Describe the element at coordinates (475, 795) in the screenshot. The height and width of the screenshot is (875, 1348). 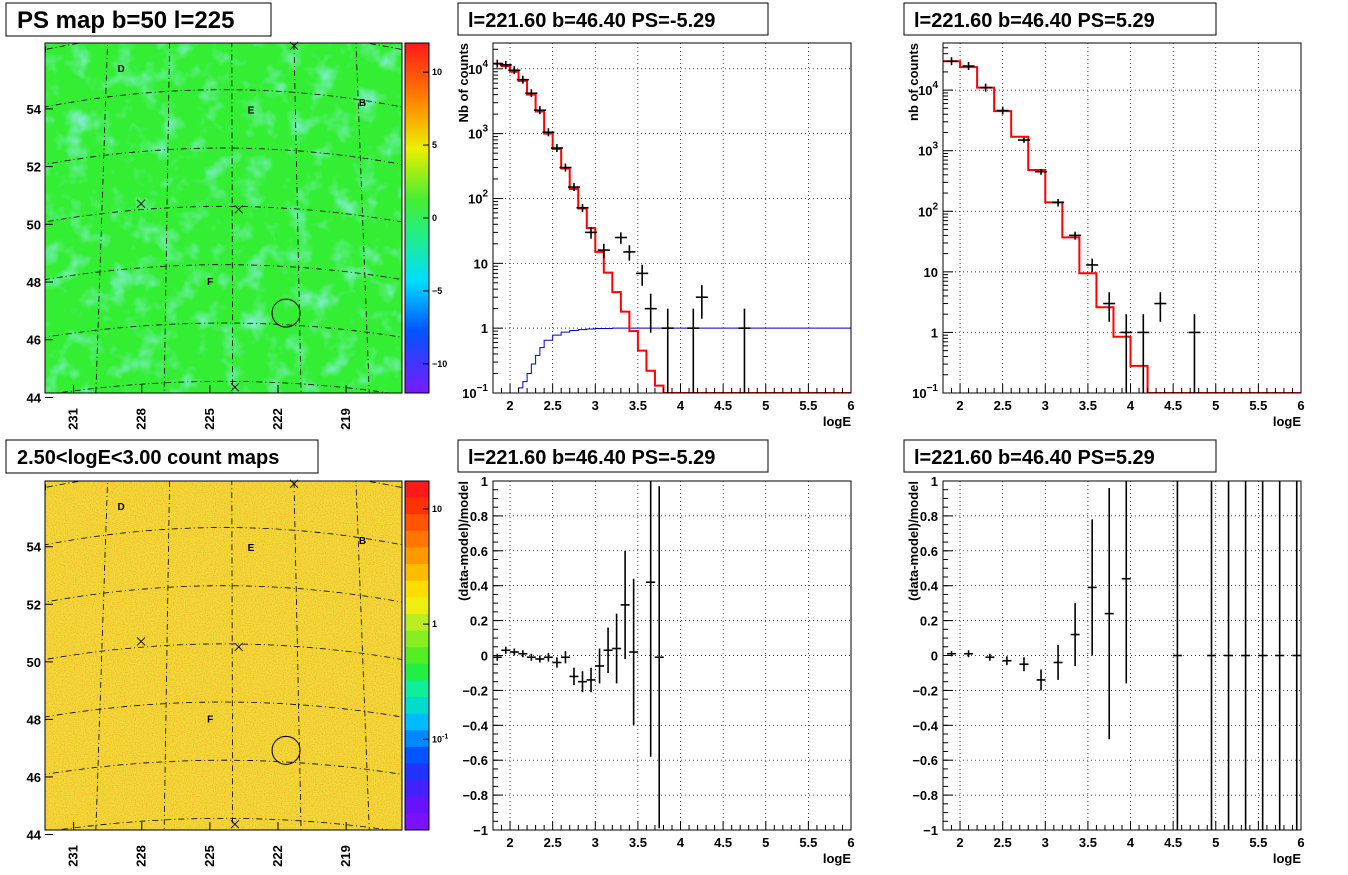
I see `y-tick-label: −0.8` at that location.